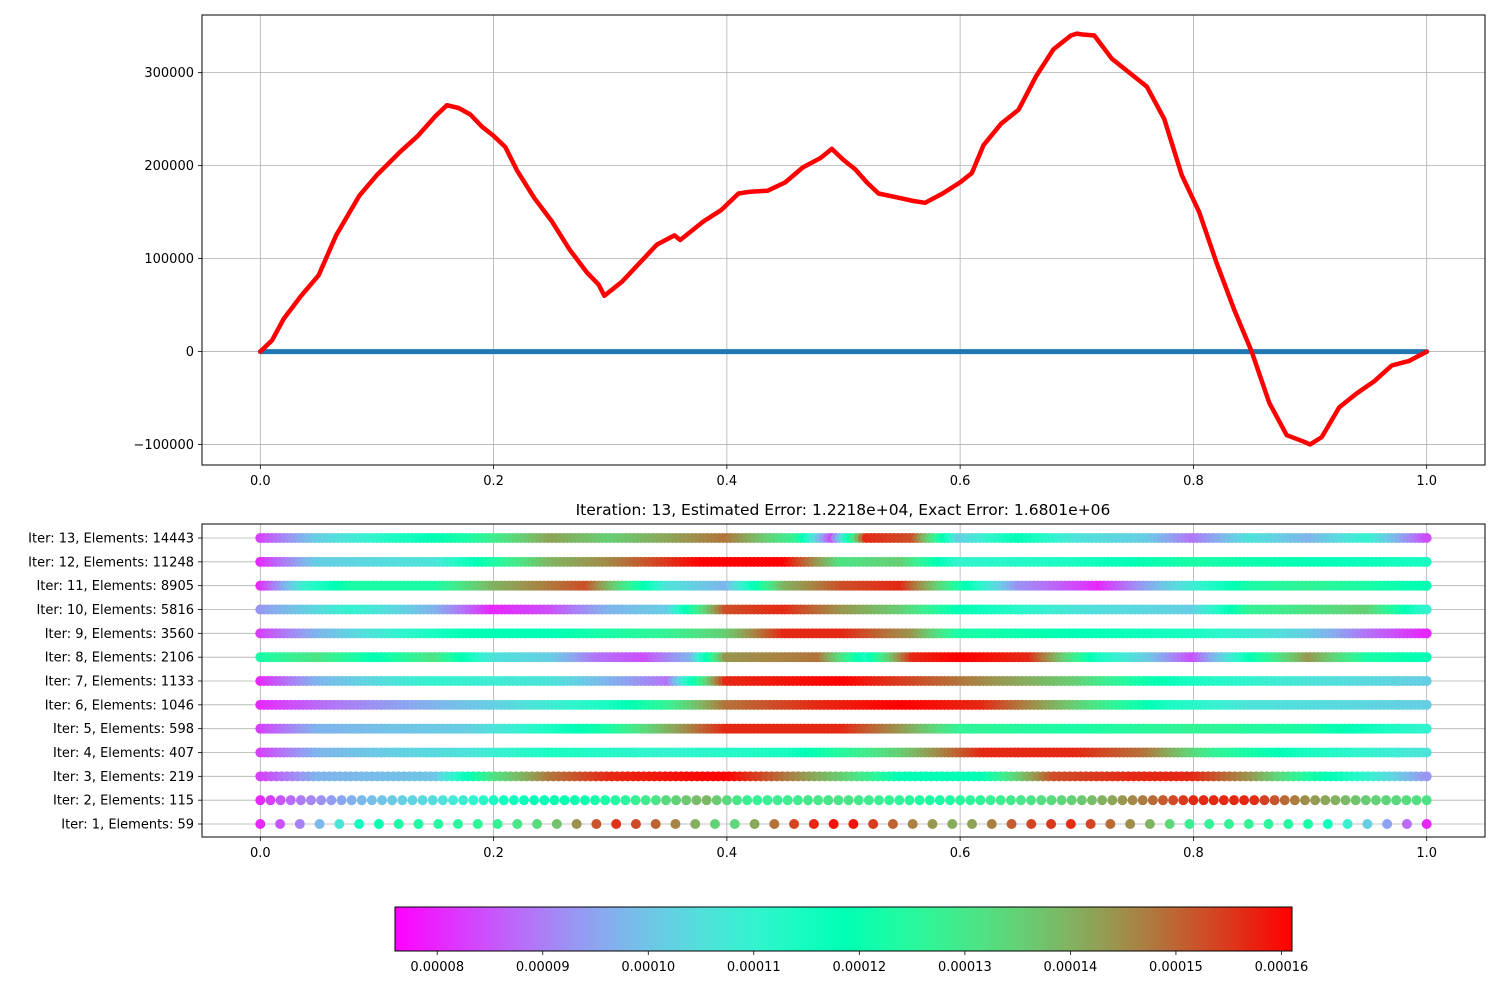 This screenshot has height=1000, width=1500. Describe the element at coordinates (727, 853) in the screenshot. I see `bottom-x-tick-label: 0.4` at that location.